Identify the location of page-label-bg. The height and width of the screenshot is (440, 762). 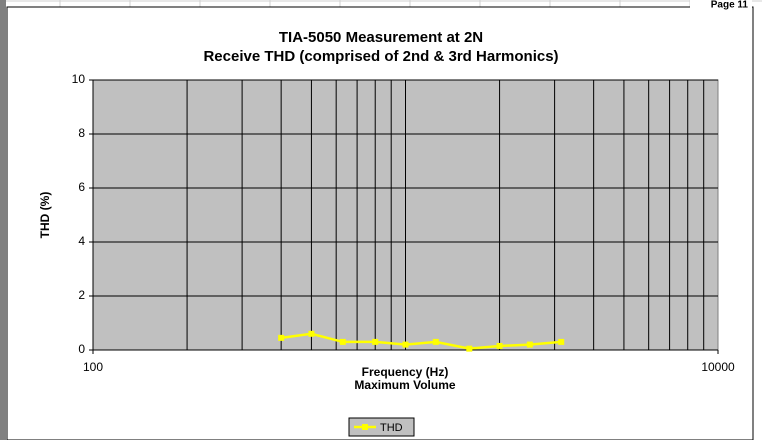
(721, 4).